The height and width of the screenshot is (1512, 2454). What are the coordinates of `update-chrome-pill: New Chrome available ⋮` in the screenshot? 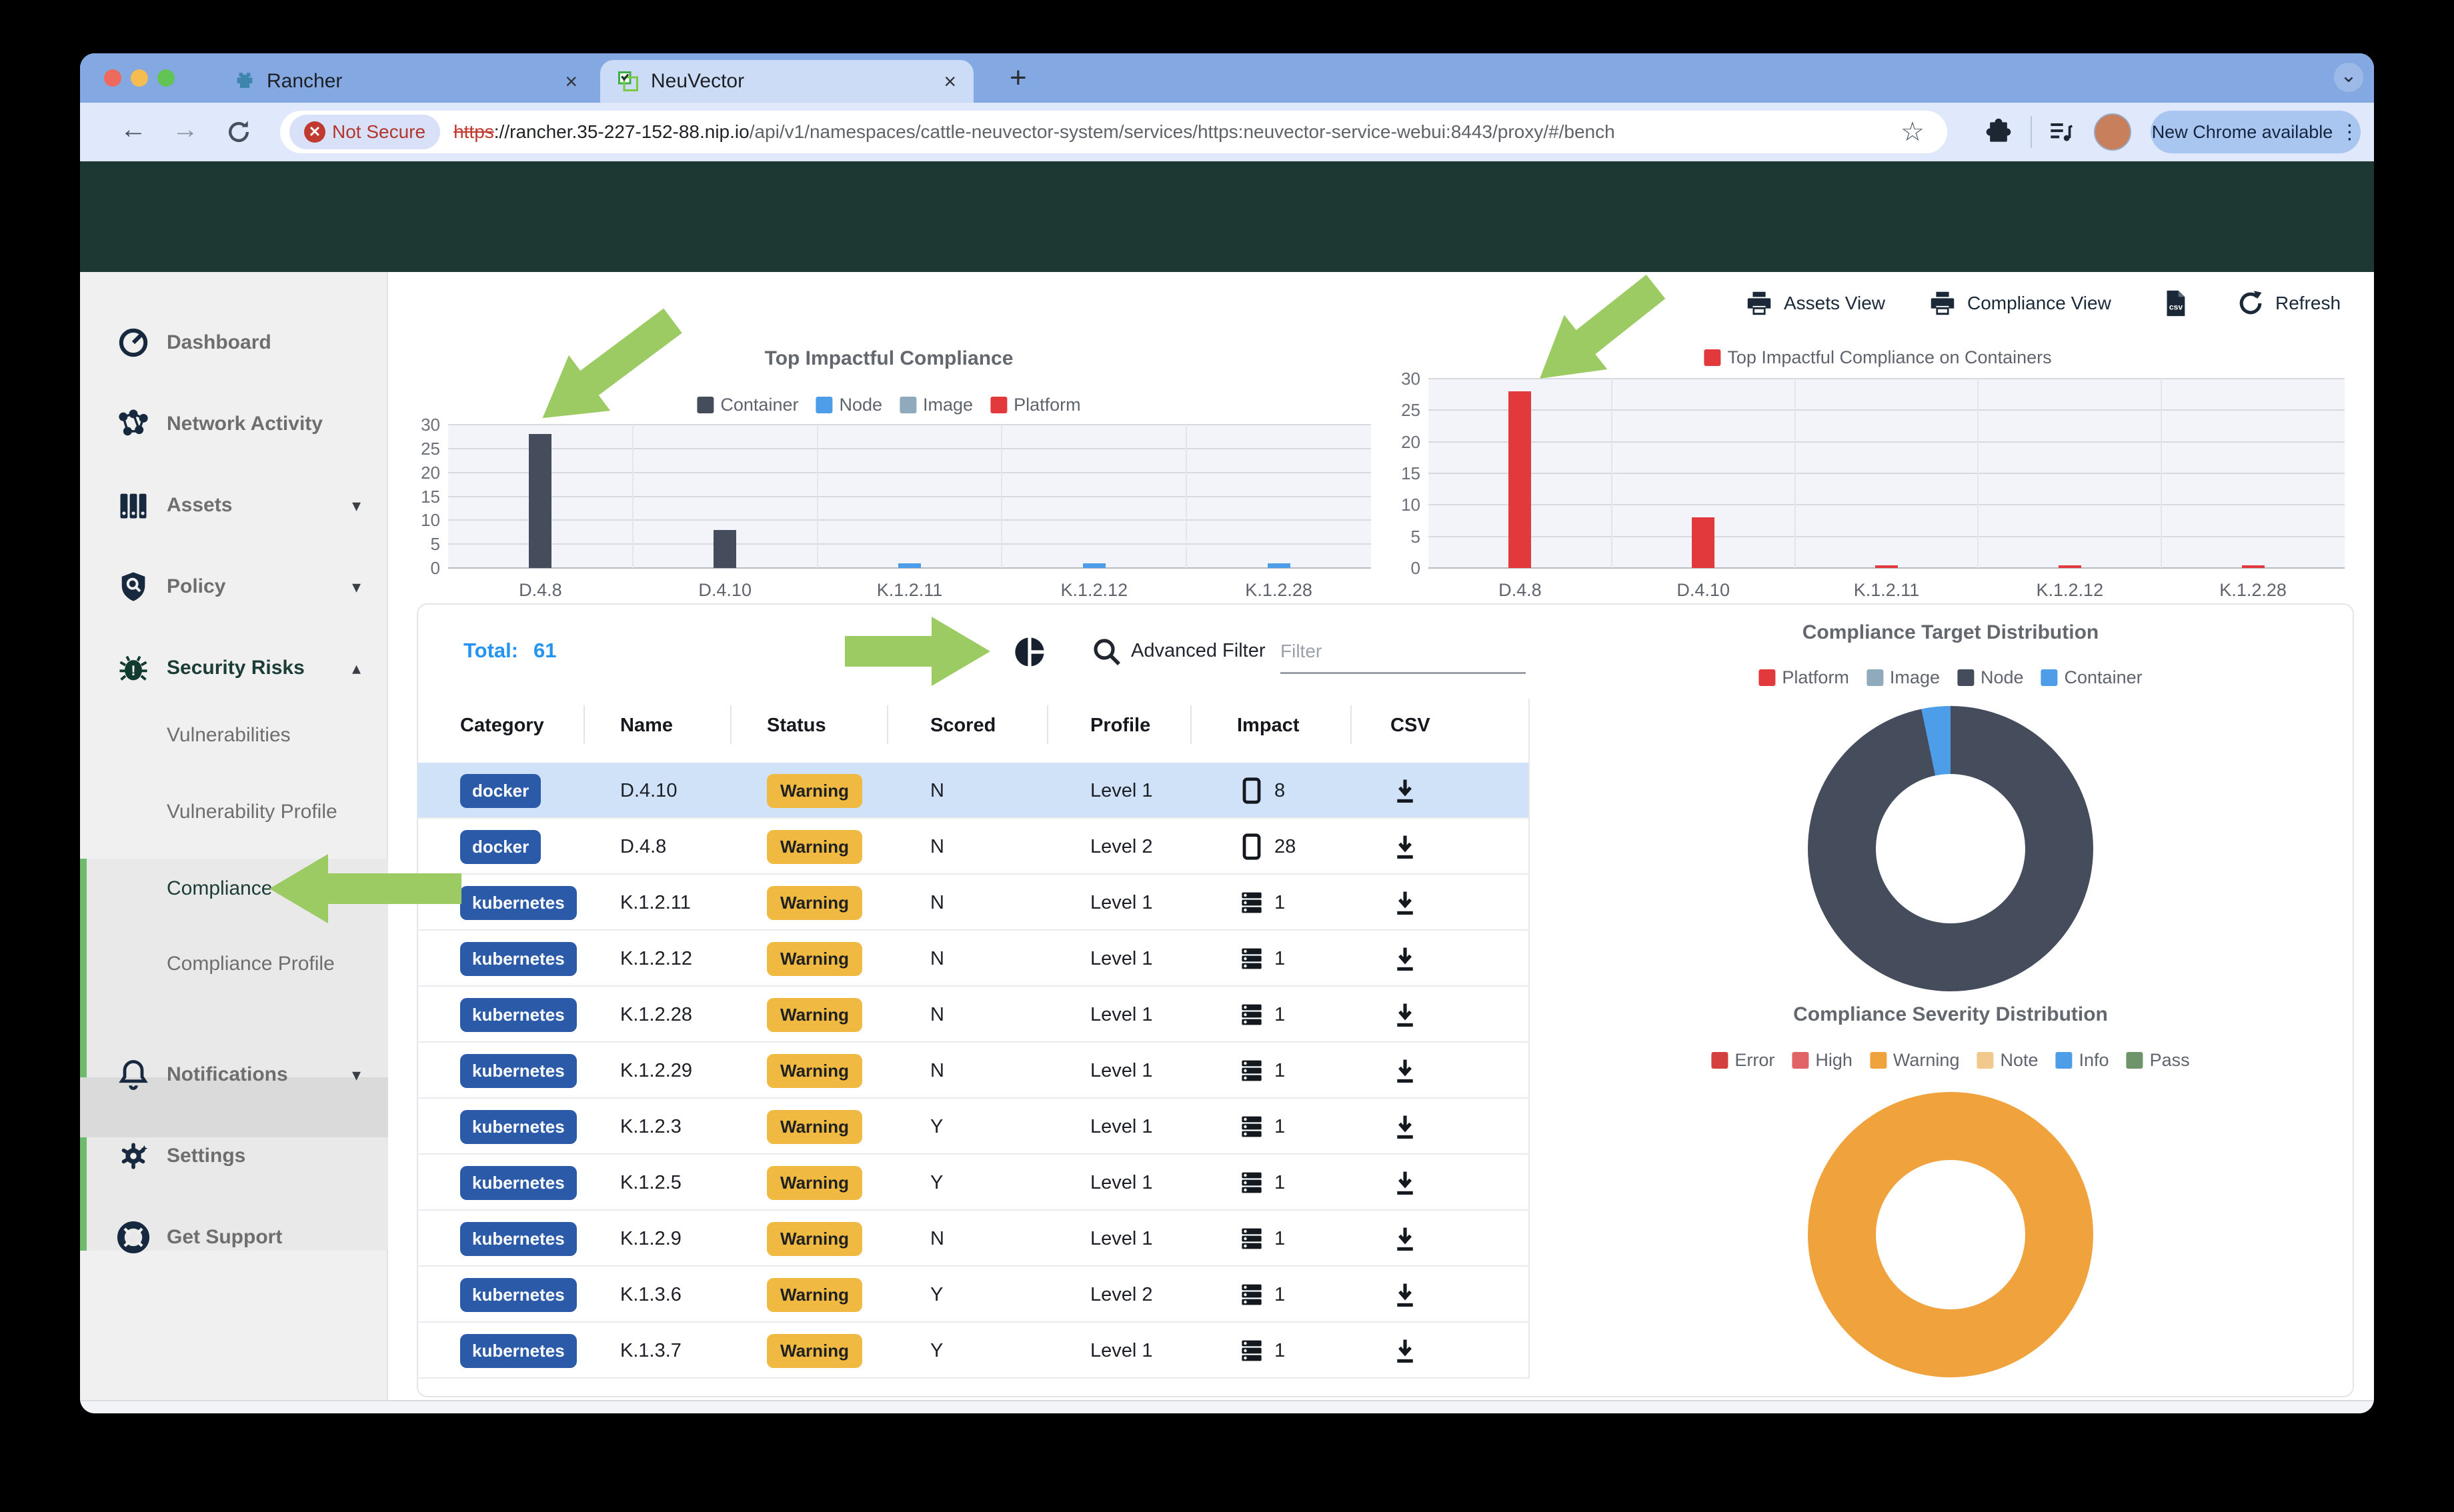 It's located at (2256, 132).